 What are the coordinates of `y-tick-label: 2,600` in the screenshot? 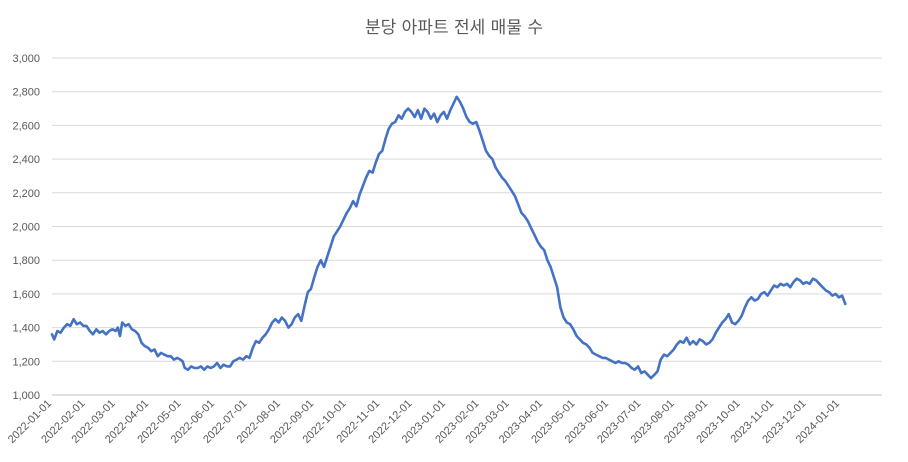 It's located at (26, 126).